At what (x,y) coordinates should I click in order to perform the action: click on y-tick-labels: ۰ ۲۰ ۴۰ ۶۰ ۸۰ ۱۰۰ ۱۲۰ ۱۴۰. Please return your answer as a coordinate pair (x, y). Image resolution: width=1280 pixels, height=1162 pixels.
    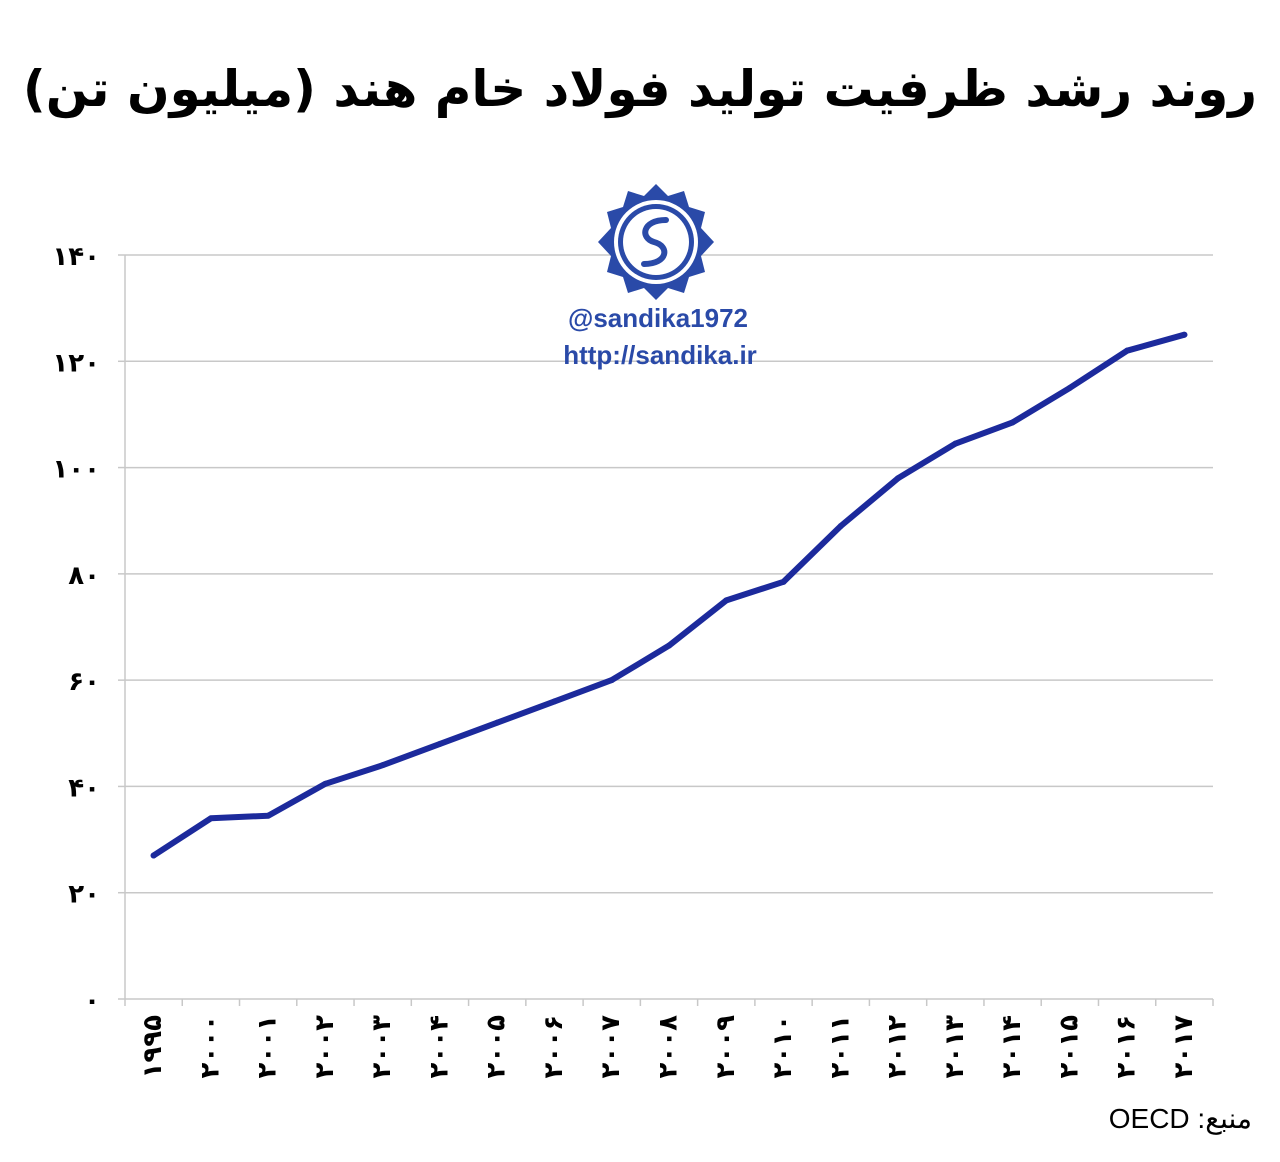
    Looking at the image, I should click on (76, 629).